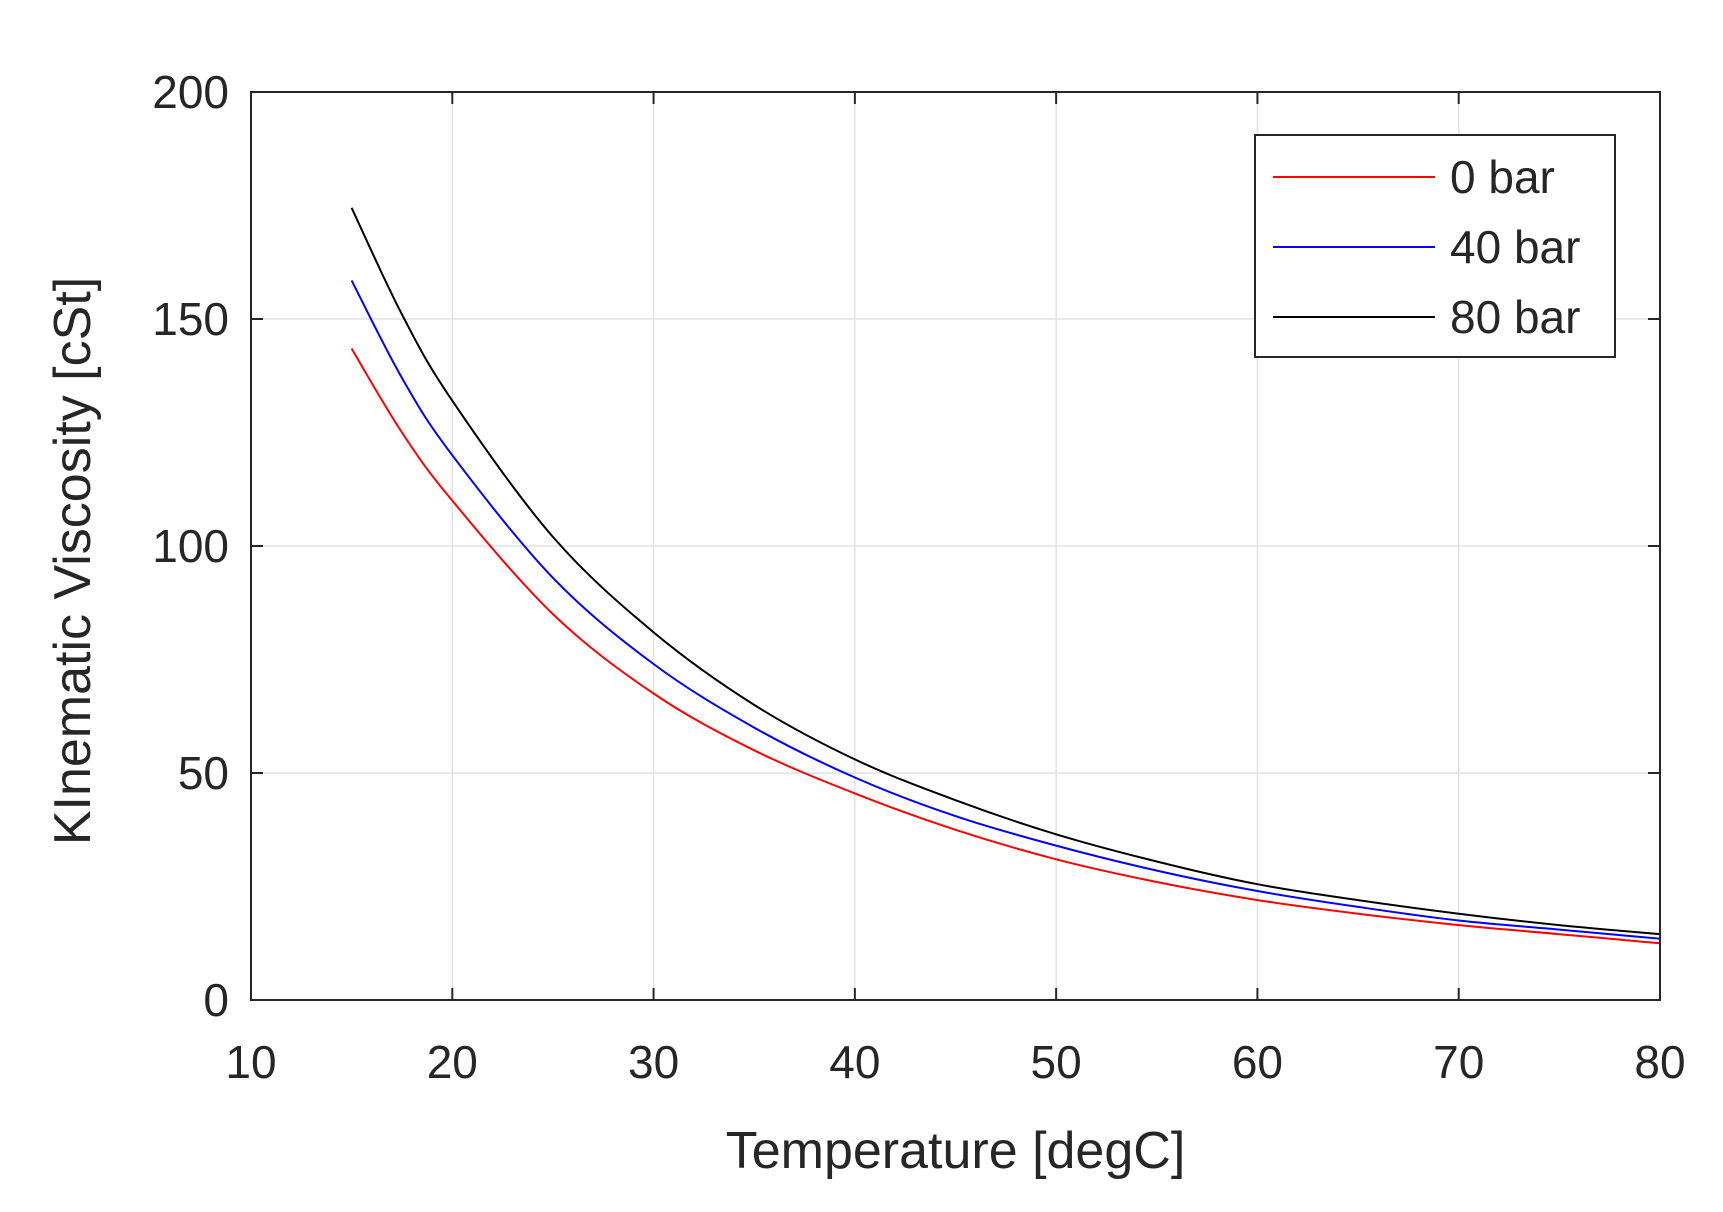  What do you see at coordinates (250, 1062) in the screenshot?
I see `x-tick-label: 10` at bounding box center [250, 1062].